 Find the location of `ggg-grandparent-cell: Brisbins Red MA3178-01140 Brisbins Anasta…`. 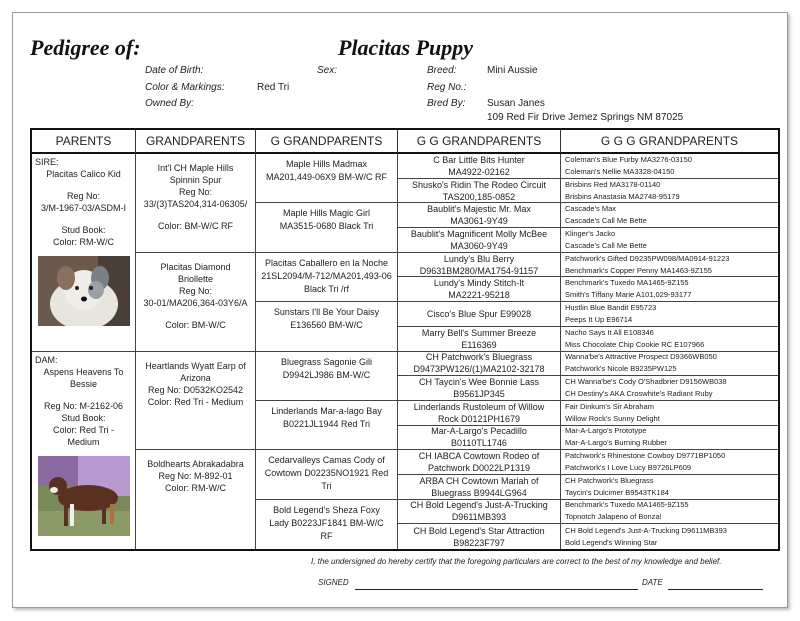

ggg-grandparent-cell: Brisbins Red MA3178-01140 Brisbins Anasta… is located at coordinates (669, 191).